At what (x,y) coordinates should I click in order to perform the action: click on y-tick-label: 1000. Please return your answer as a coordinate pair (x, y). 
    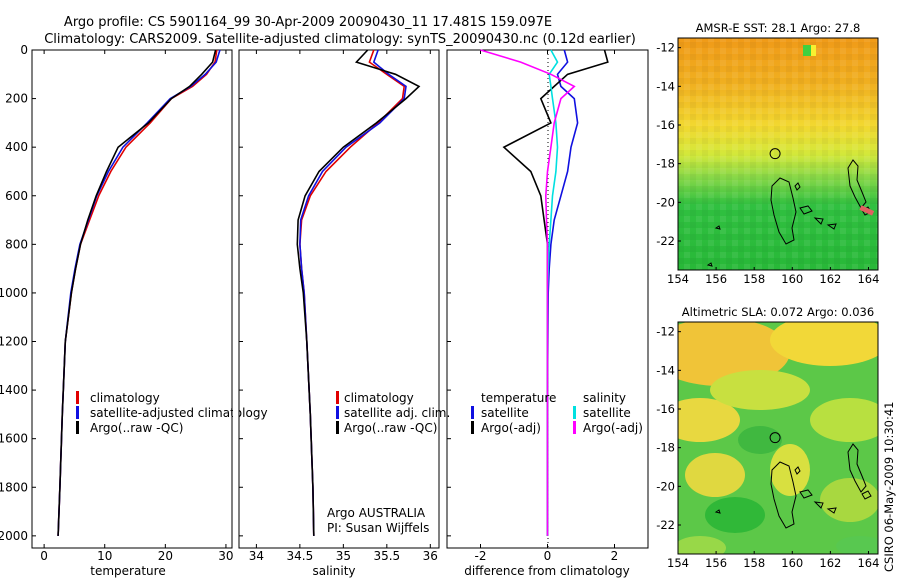
    Looking at the image, I should click on (14, 293).